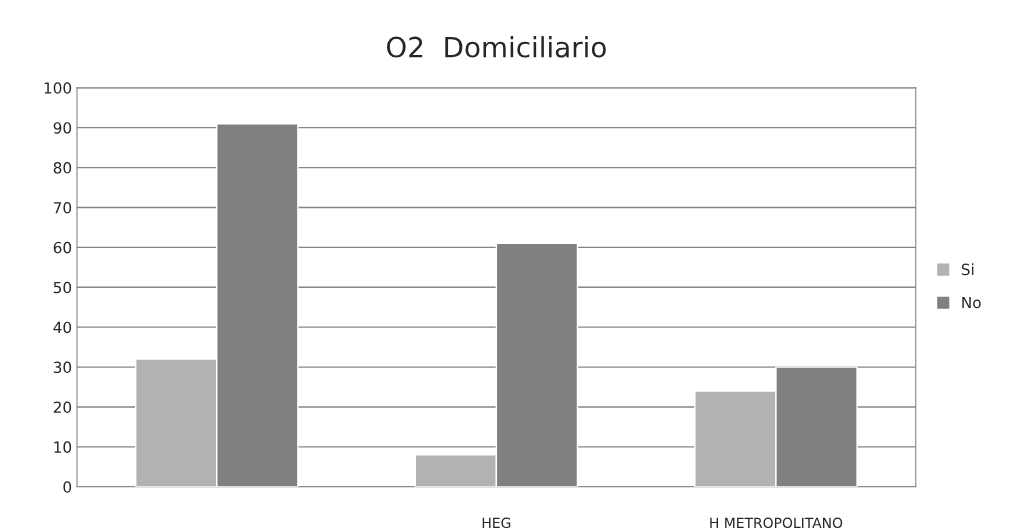 The width and height of the screenshot is (1013, 532). What do you see at coordinates (967, 269) in the screenshot?
I see `legend-label: Si` at bounding box center [967, 269].